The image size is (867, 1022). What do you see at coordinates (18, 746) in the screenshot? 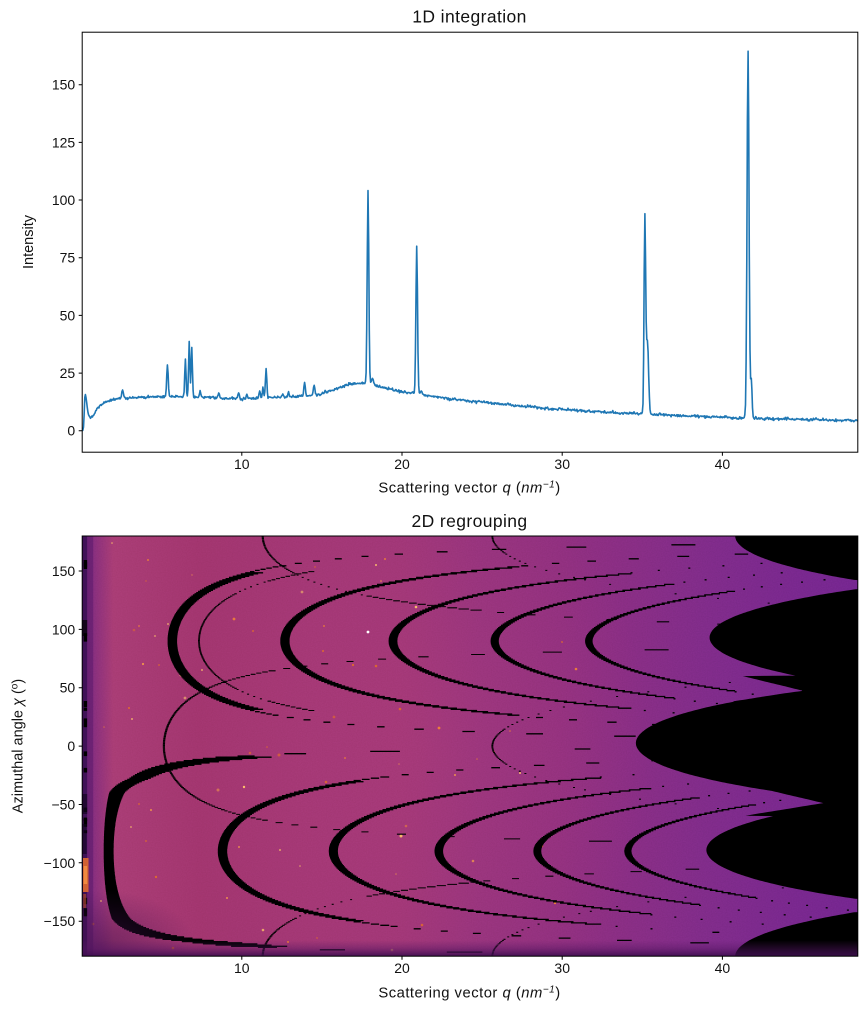
I see `svg-text: Azimuthal angle χ (o)` at bounding box center [18, 746].